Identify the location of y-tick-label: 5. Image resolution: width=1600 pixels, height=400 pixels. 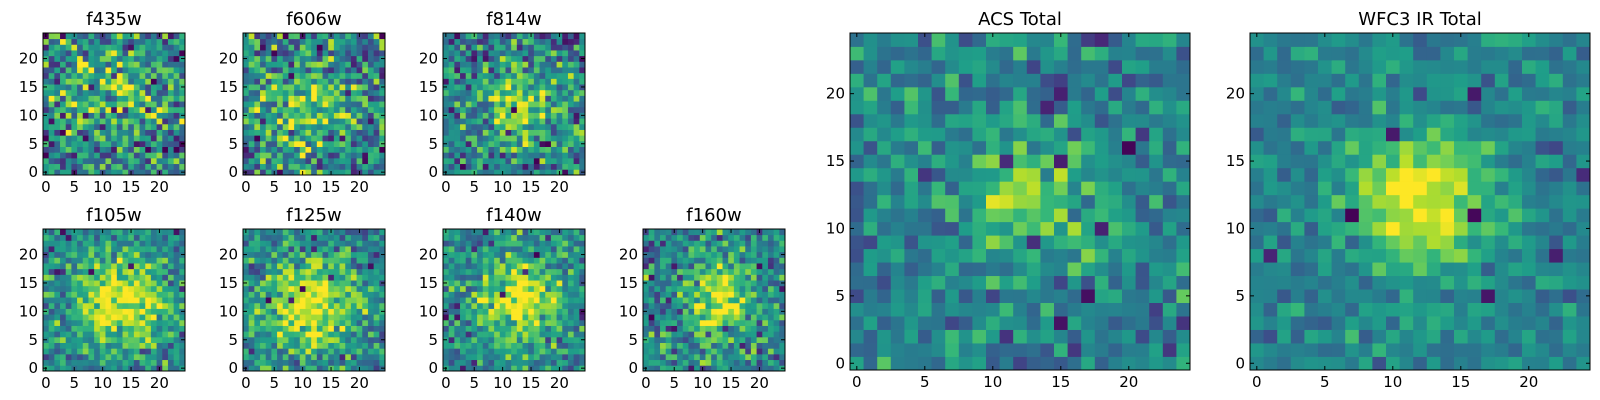
(433, 144).